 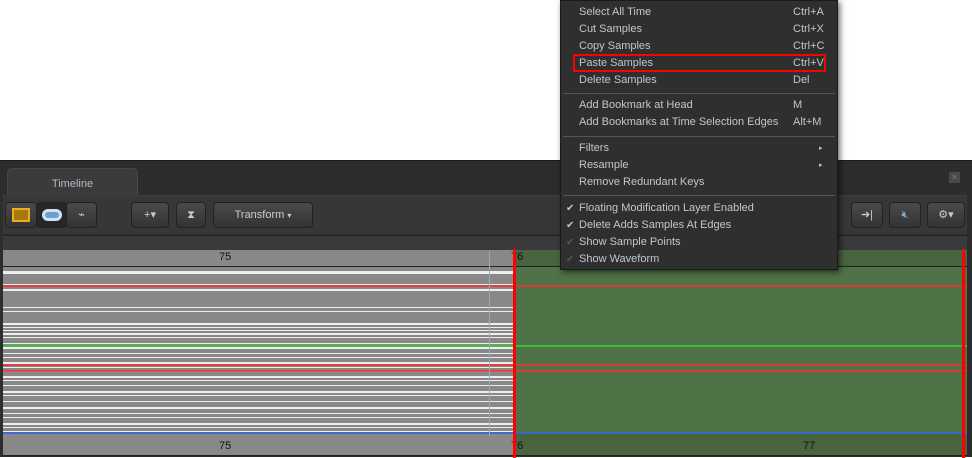 What do you see at coordinates (699, 80) in the screenshot?
I see `menu-item: Delete Samples Del` at bounding box center [699, 80].